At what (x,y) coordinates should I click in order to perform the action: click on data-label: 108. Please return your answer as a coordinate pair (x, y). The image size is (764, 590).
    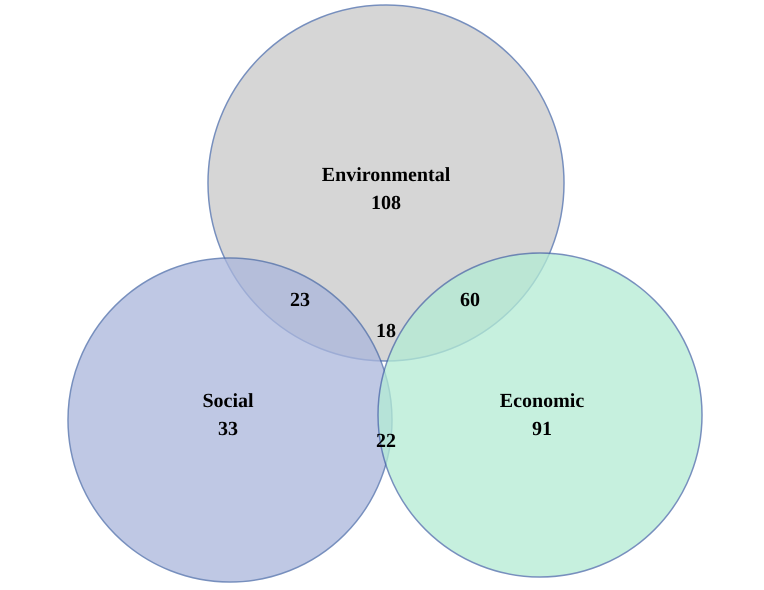
    Looking at the image, I should click on (386, 203).